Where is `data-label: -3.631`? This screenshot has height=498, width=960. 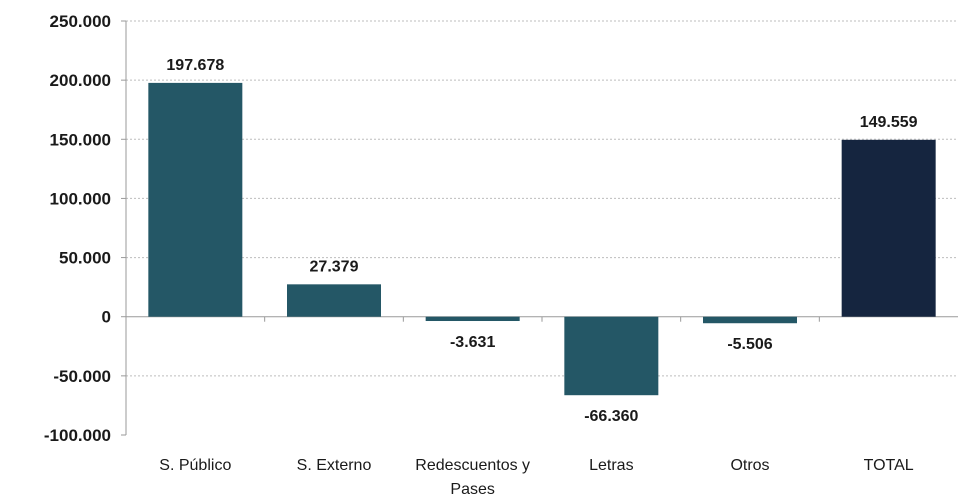 data-label: -3.631 is located at coordinates (472, 342).